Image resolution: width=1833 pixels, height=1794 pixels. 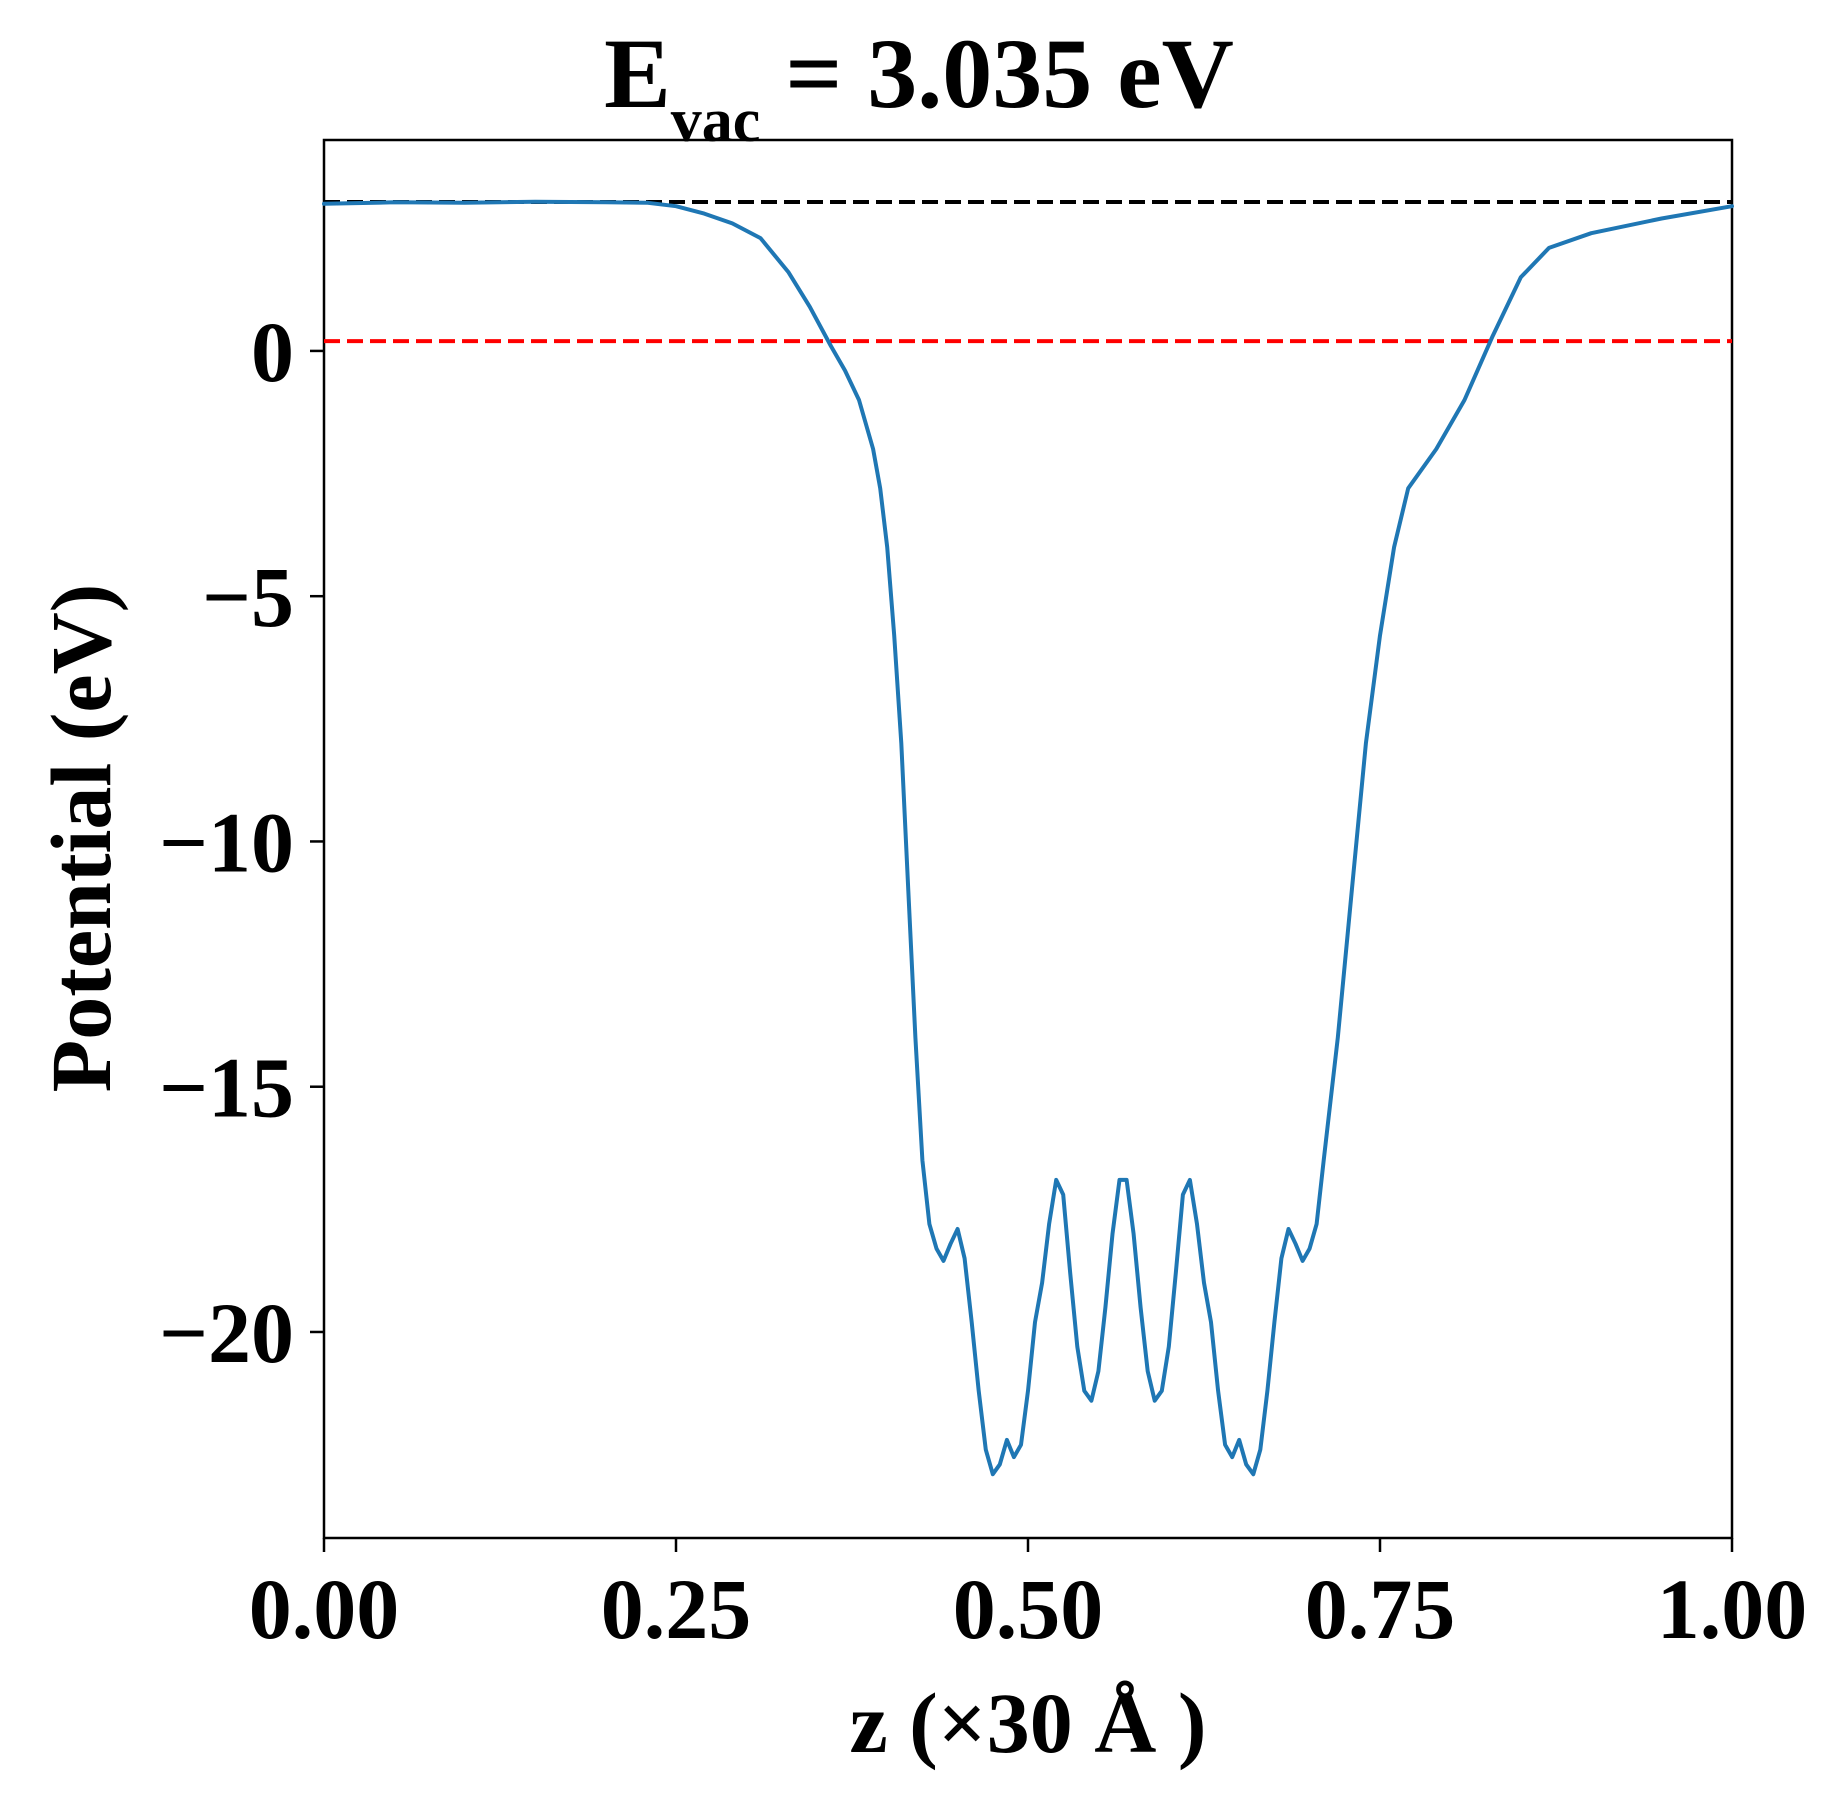 What do you see at coordinates (1028, 272) in the screenshot?
I see `reference-lines` at bounding box center [1028, 272].